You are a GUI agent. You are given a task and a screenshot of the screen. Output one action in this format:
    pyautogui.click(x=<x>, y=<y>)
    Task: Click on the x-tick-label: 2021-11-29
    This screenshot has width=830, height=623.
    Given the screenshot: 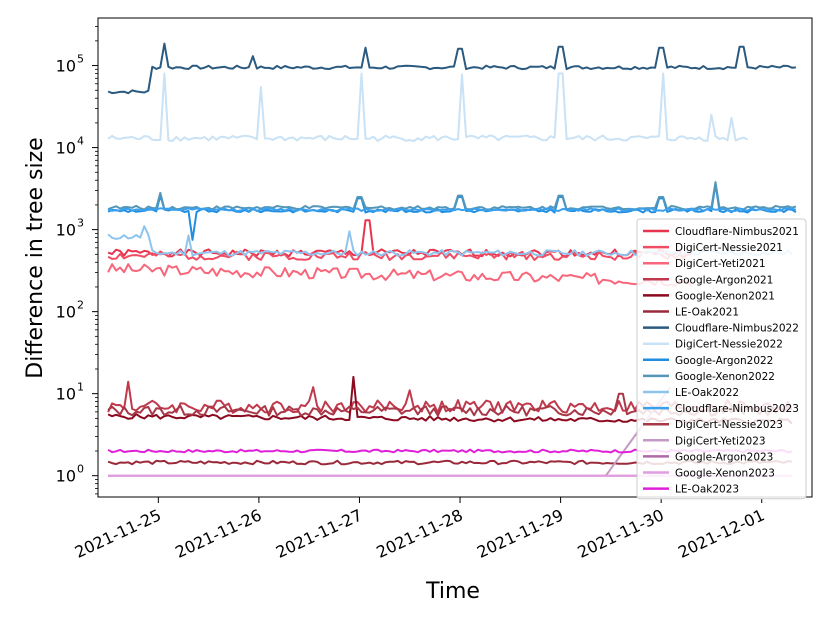 What is the action you would take?
    pyautogui.click(x=520, y=533)
    